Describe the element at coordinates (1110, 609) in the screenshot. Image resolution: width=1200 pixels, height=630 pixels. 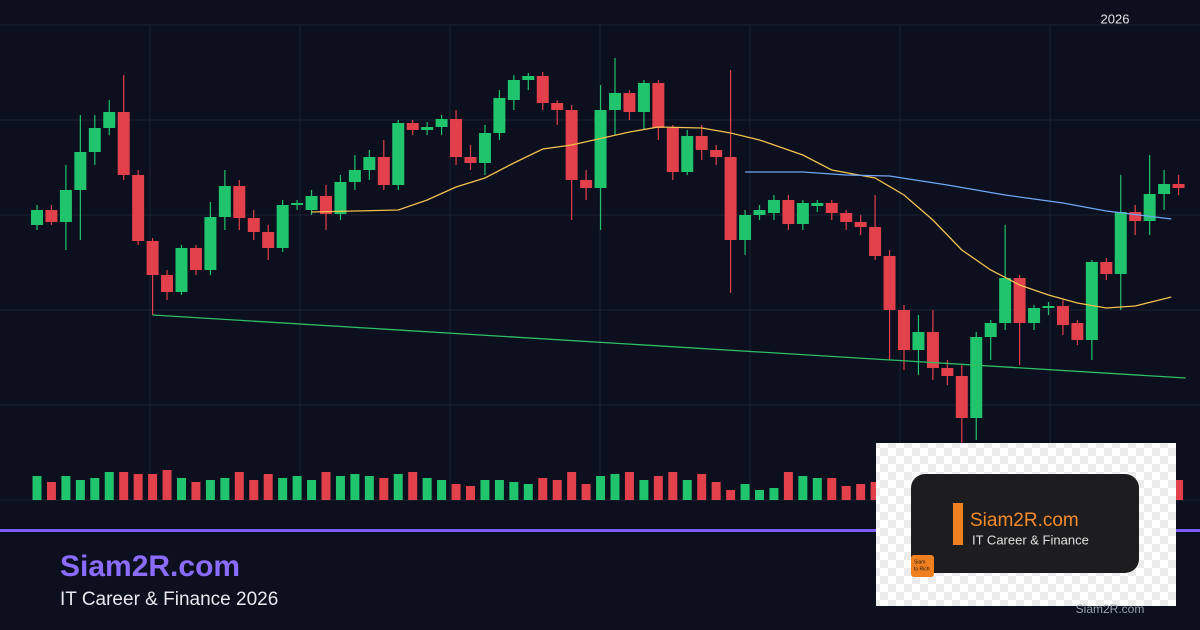
I see `watermark: Siam2R.com` at that location.